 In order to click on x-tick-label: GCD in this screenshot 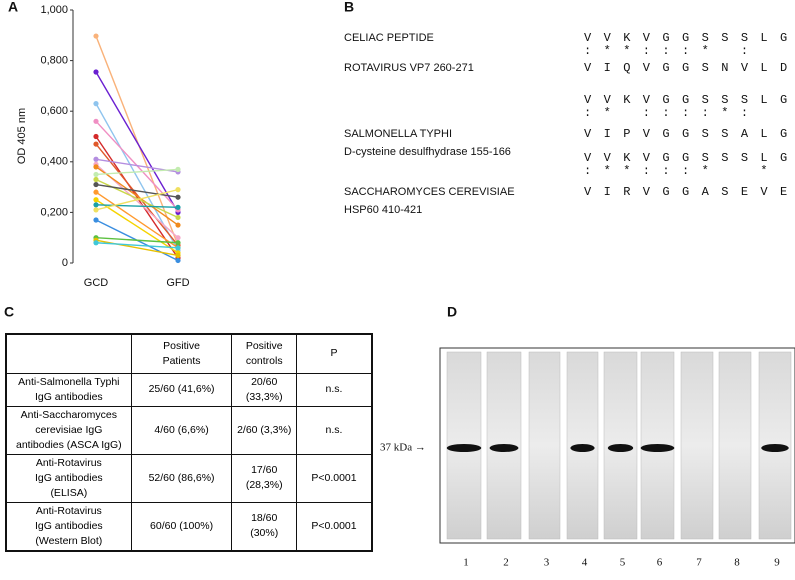, I will do `click(96, 283)`.